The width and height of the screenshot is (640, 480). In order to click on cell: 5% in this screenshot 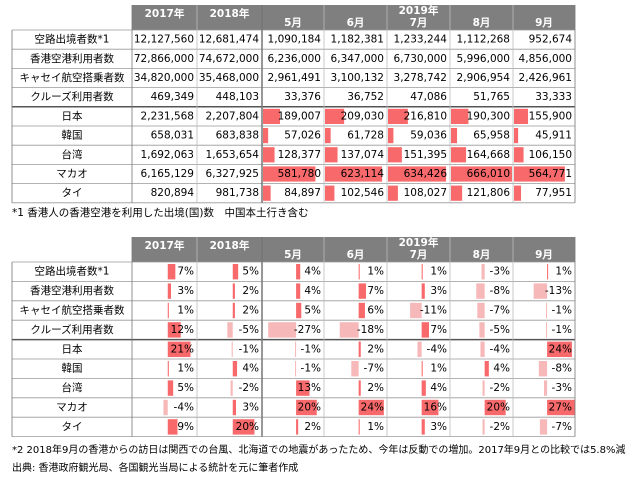, I will do `click(250, 272)`.